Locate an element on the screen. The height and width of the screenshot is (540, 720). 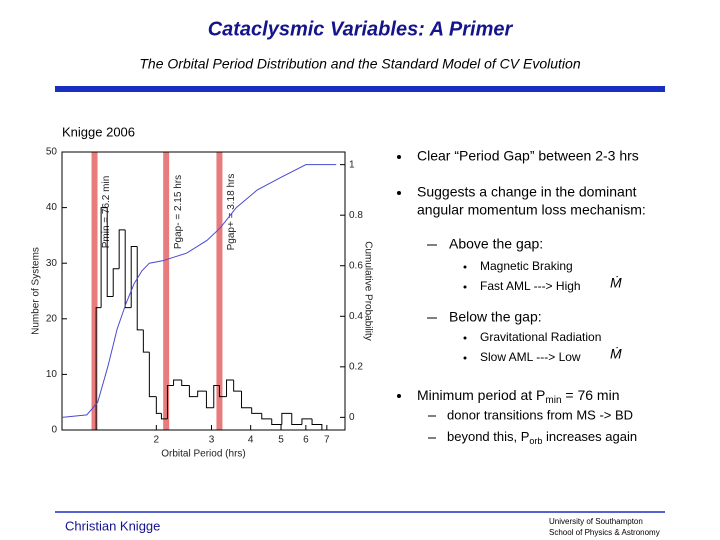
header-rule is located at coordinates (360, 89).